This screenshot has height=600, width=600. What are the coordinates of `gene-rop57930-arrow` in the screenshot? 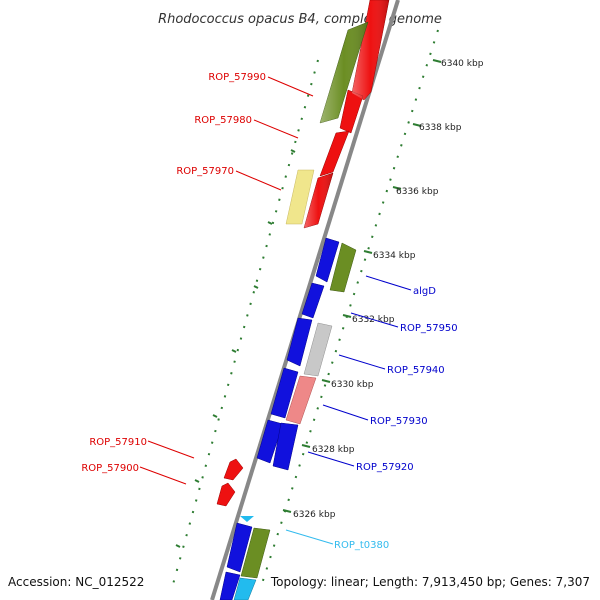 It's located at (301, 400).